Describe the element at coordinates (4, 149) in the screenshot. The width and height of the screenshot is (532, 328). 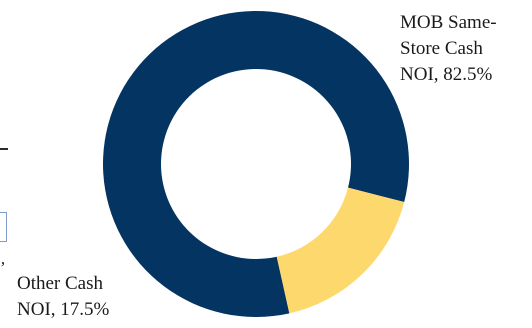
I see `edge-divider-line` at that location.